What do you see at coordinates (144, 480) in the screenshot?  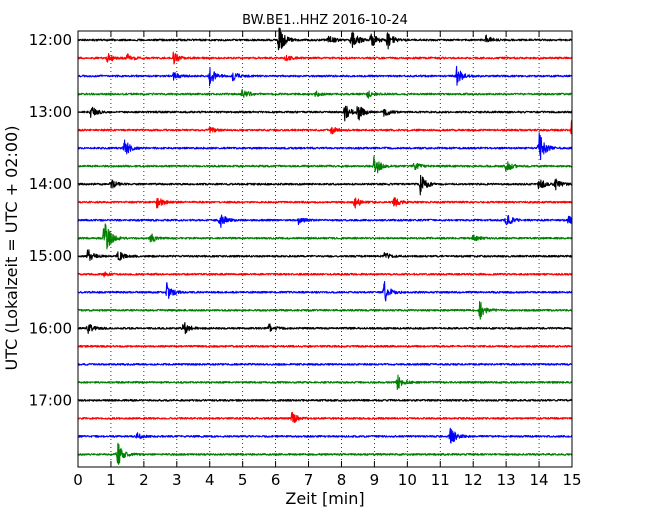 I see `x-tick-label: 2` at bounding box center [144, 480].